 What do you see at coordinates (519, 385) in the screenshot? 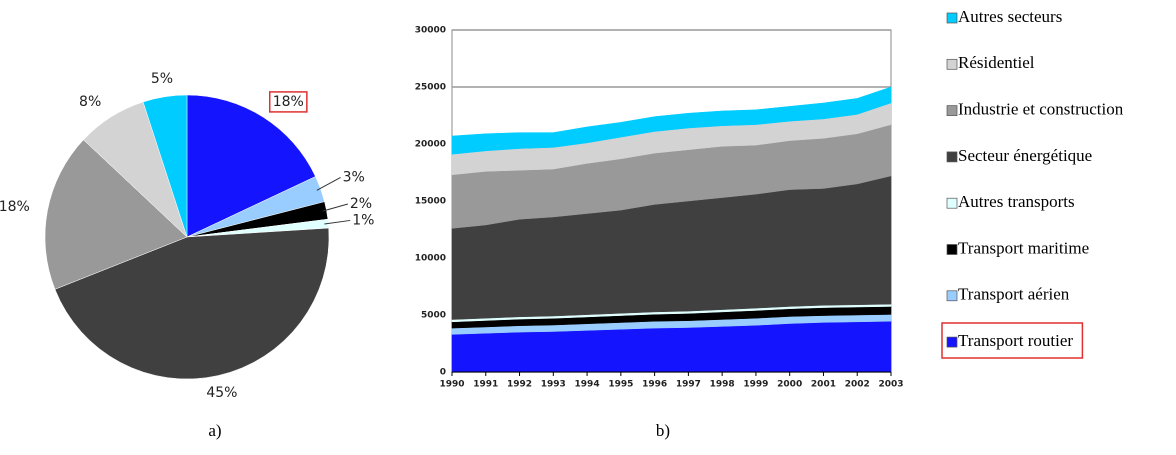
I see `x-tick-label: 1992` at bounding box center [519, 385].